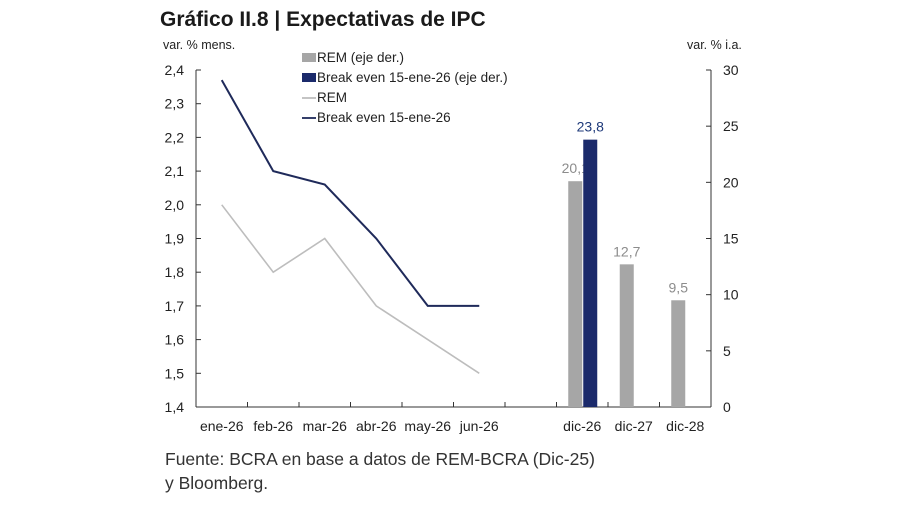 The image size is (900, 505). Describe the element at coordinates (727, 351) in the screenshot. I see `right-tick-label: 5` at that location.